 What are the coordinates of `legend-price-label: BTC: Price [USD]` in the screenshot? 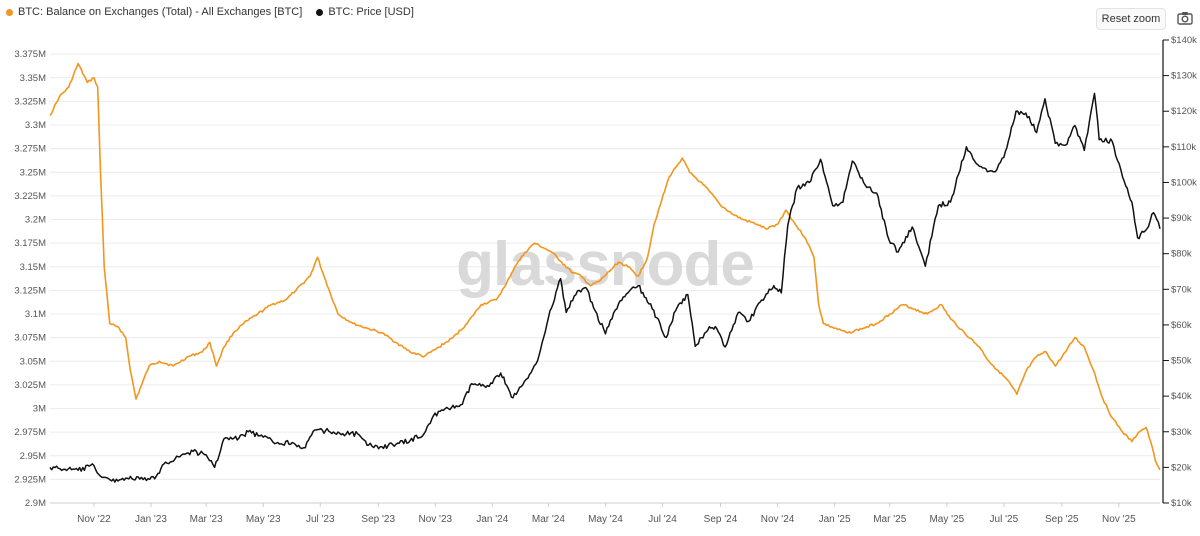 It's located at (371, 12).